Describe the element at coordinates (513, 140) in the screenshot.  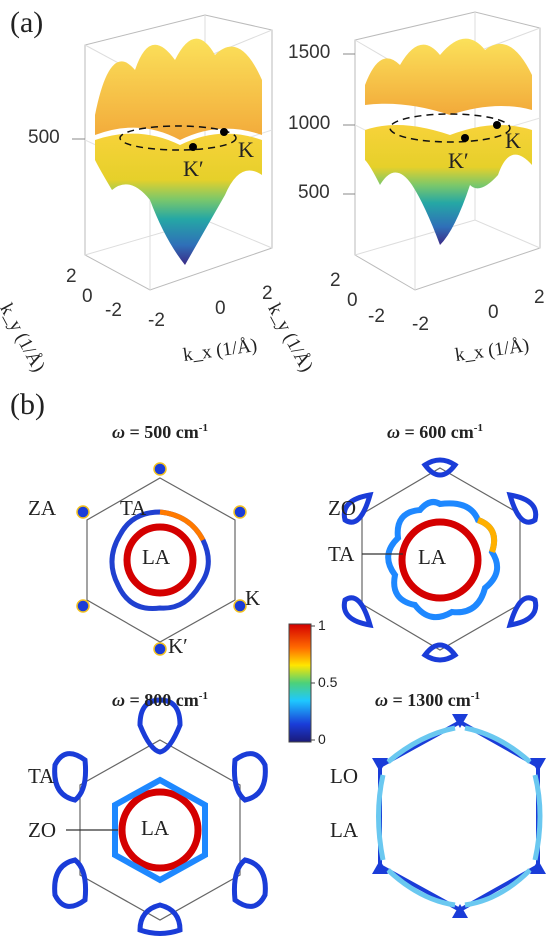
I see `point-label-k-right: K` at that location.